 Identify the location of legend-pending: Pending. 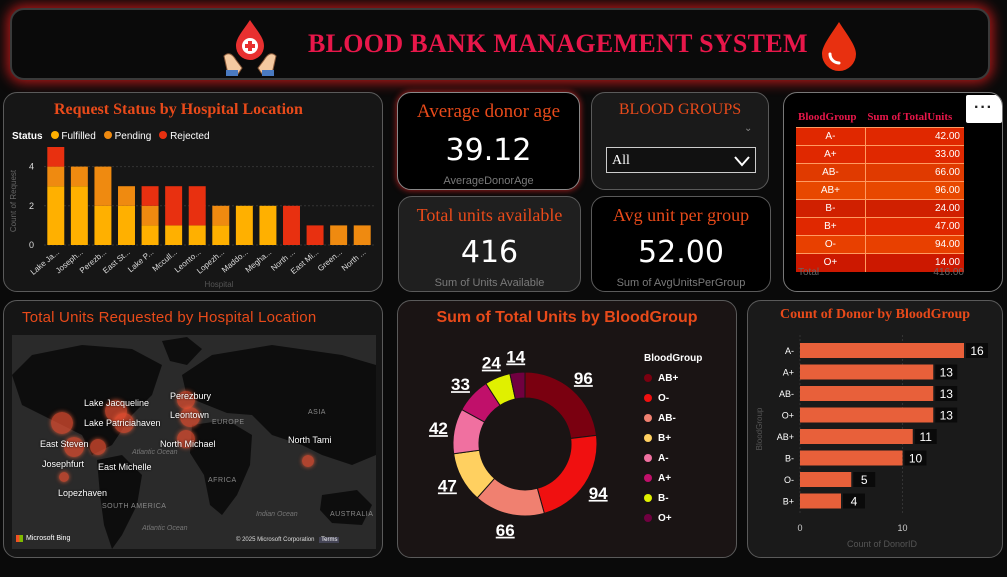
(127, 136).